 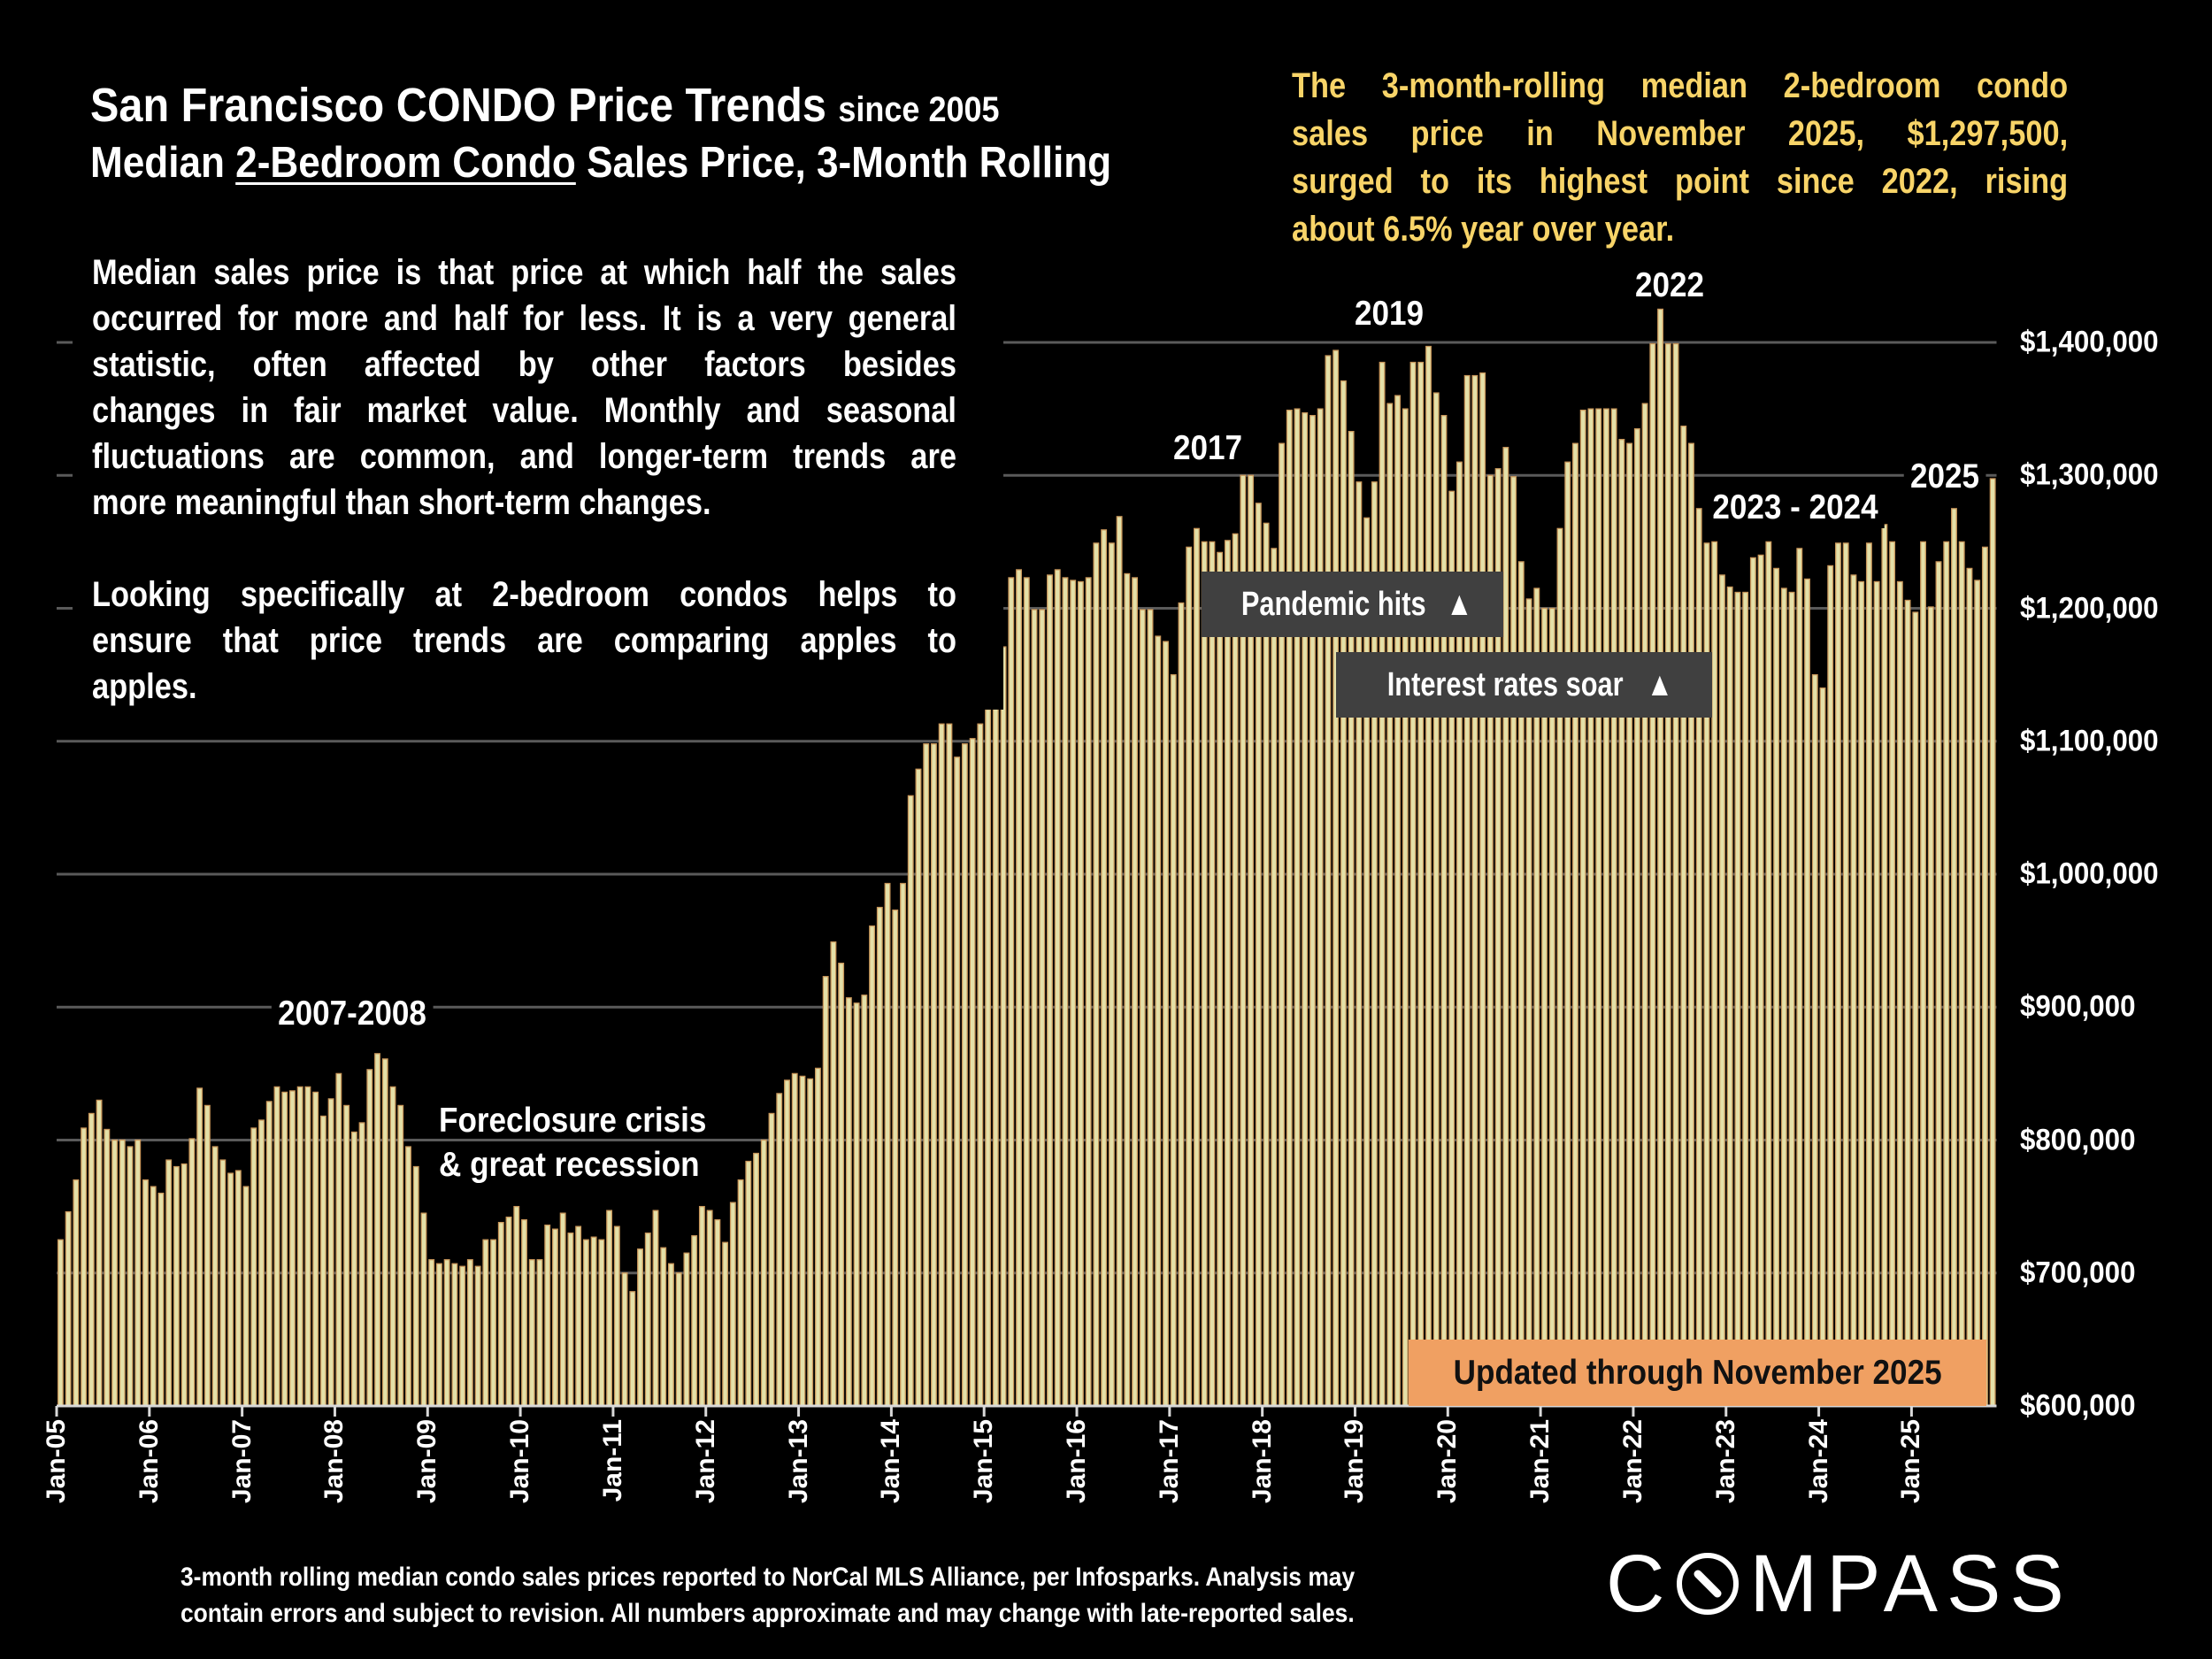 What do you see at coordinates (891, 1462) in the screenshot?
I see `x-tick-label: Jan-14` at bounding box center [891, 1462].